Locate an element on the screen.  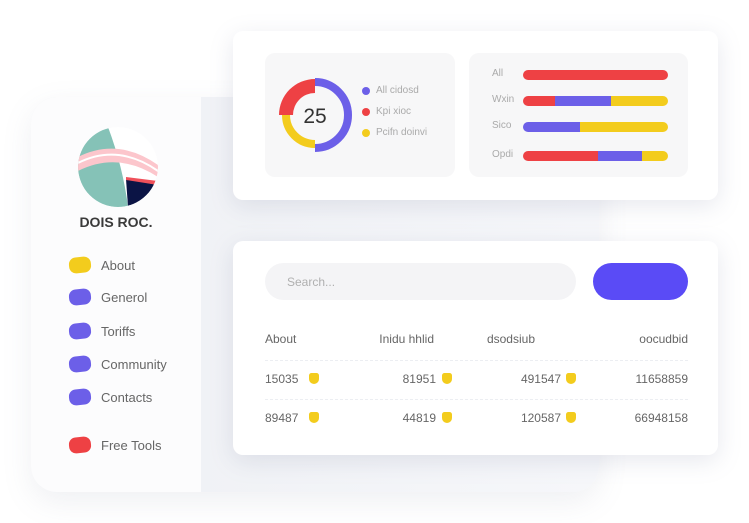
sidebar-item-label: Toriffs is located at coordinates (118, 331).